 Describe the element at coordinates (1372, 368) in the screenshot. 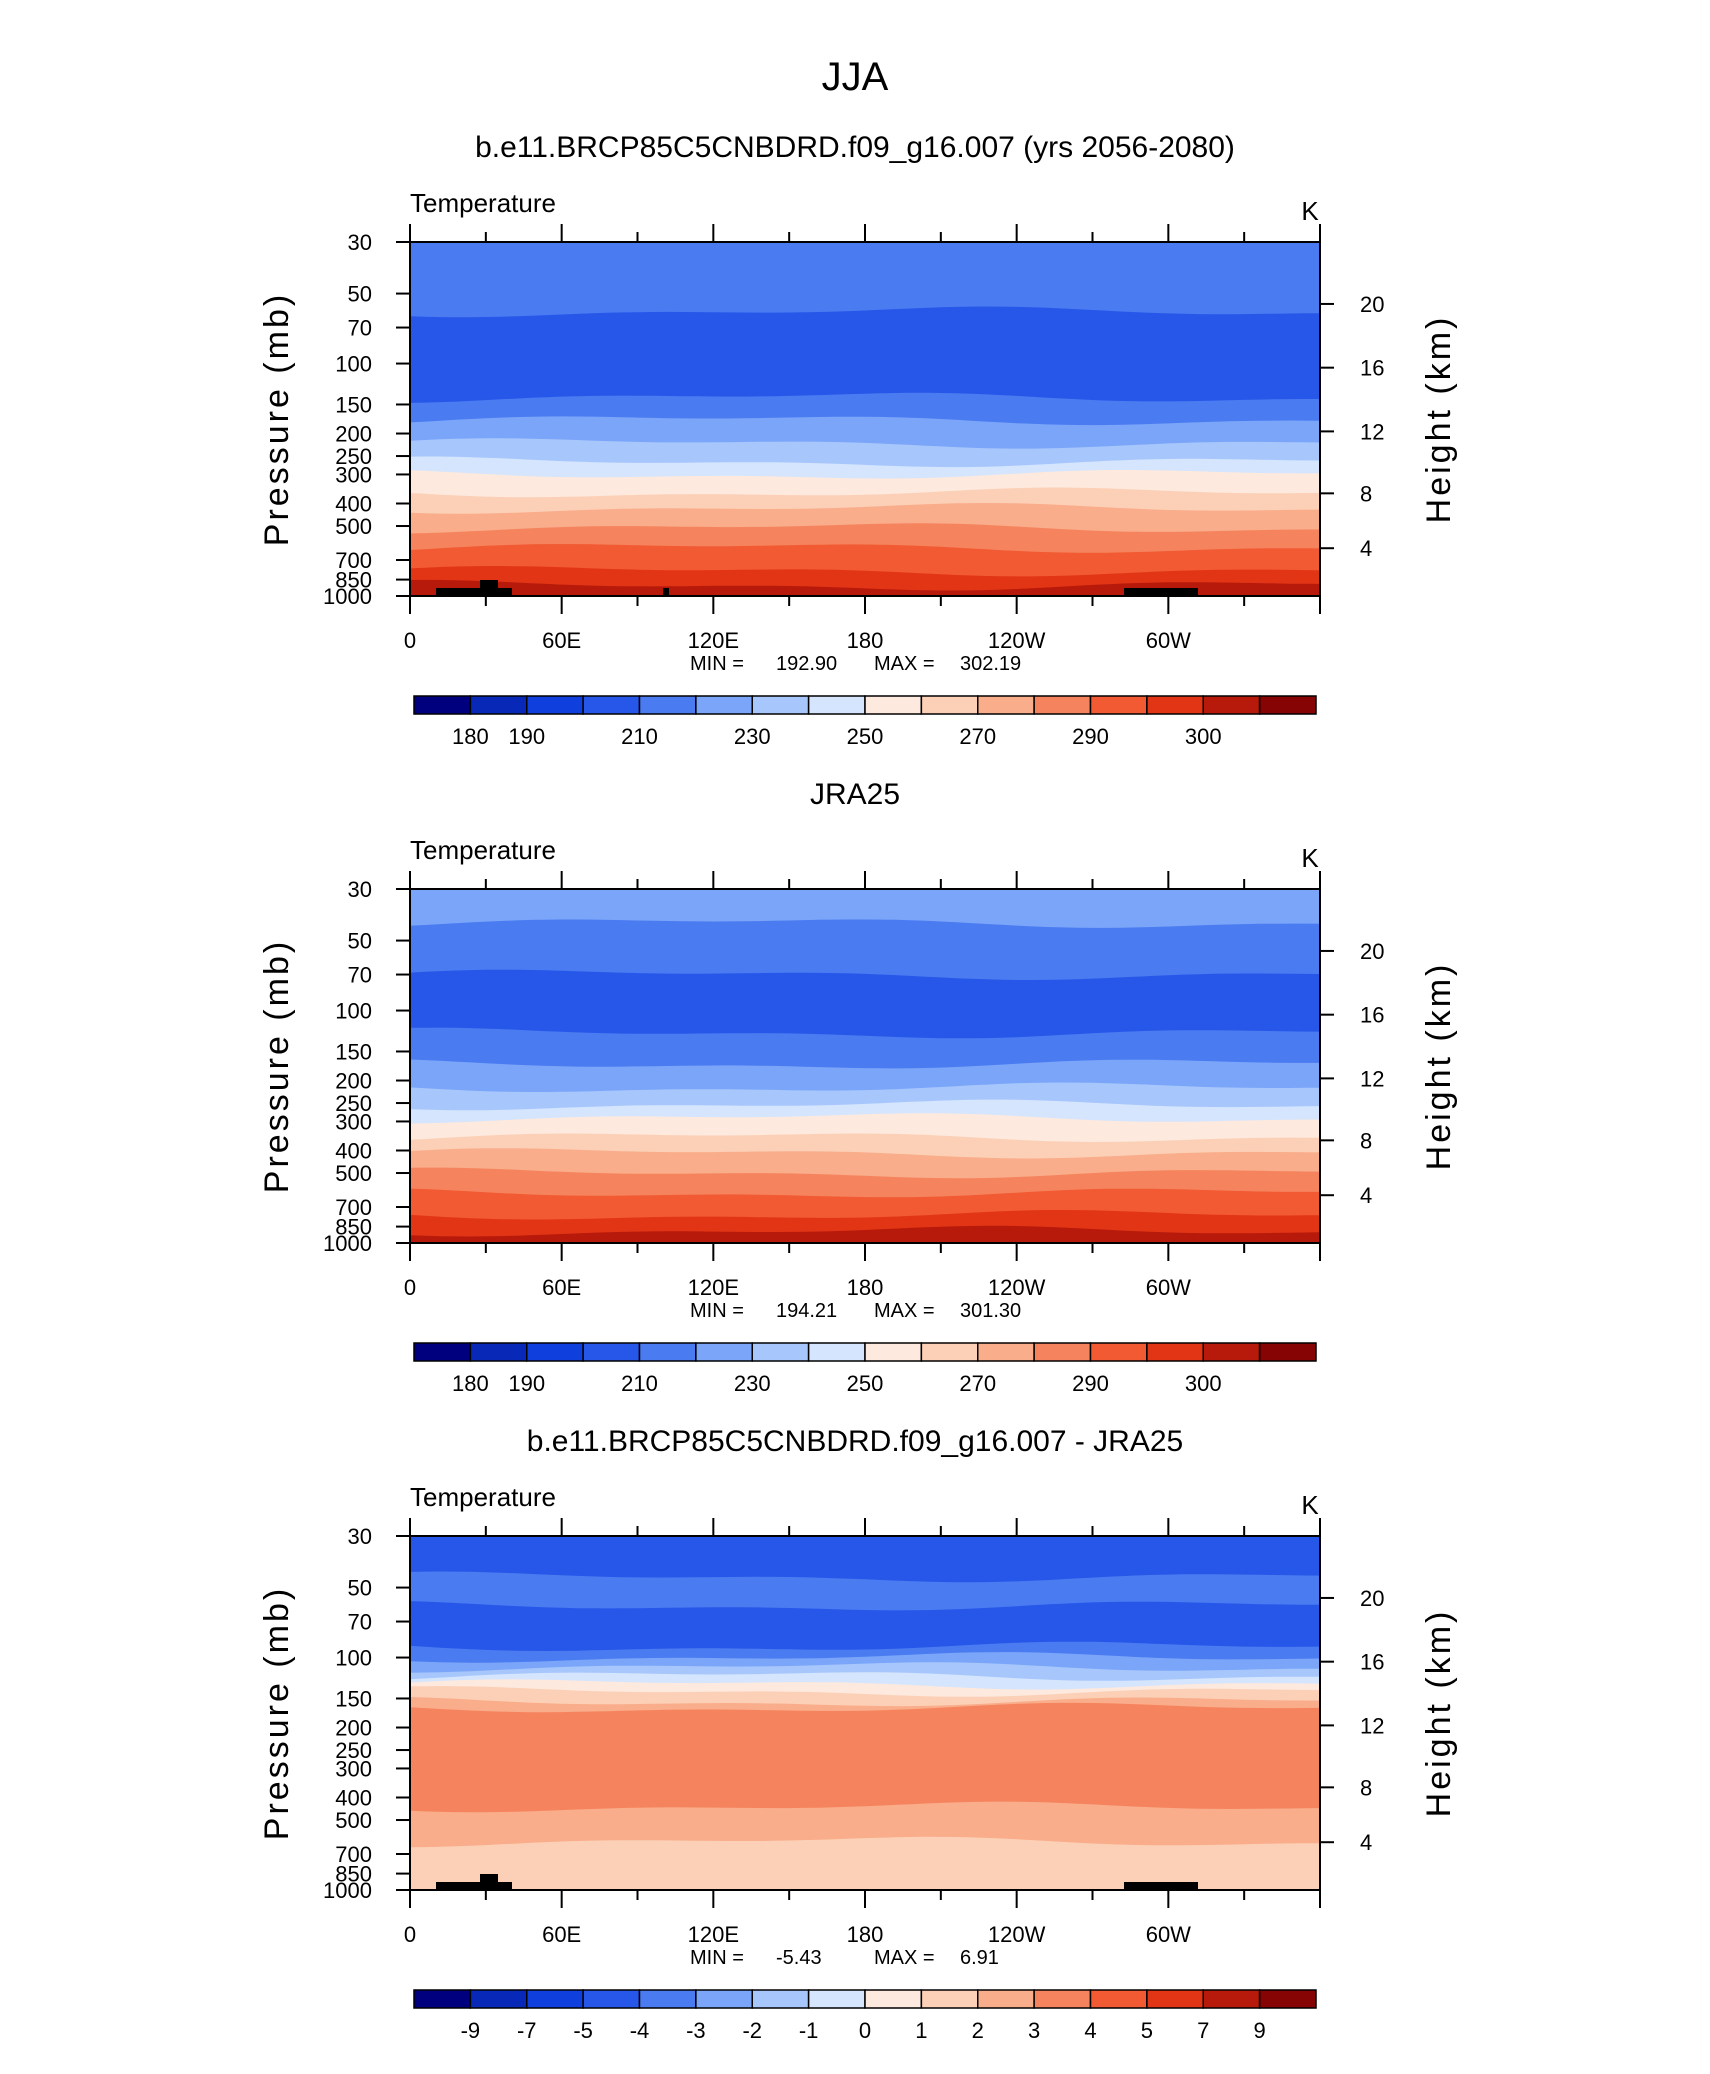

I see `y-tick-right-label: 16` at that location.